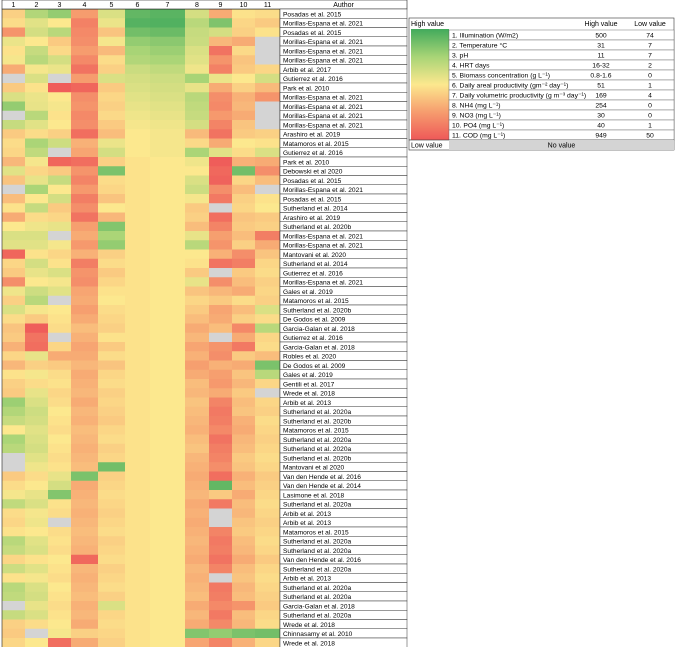 The image size is (676, 647). Describe the element at coordinates (307, 579) in the screenshot. I see `author-label: Arbib et al. 2013` at that location.